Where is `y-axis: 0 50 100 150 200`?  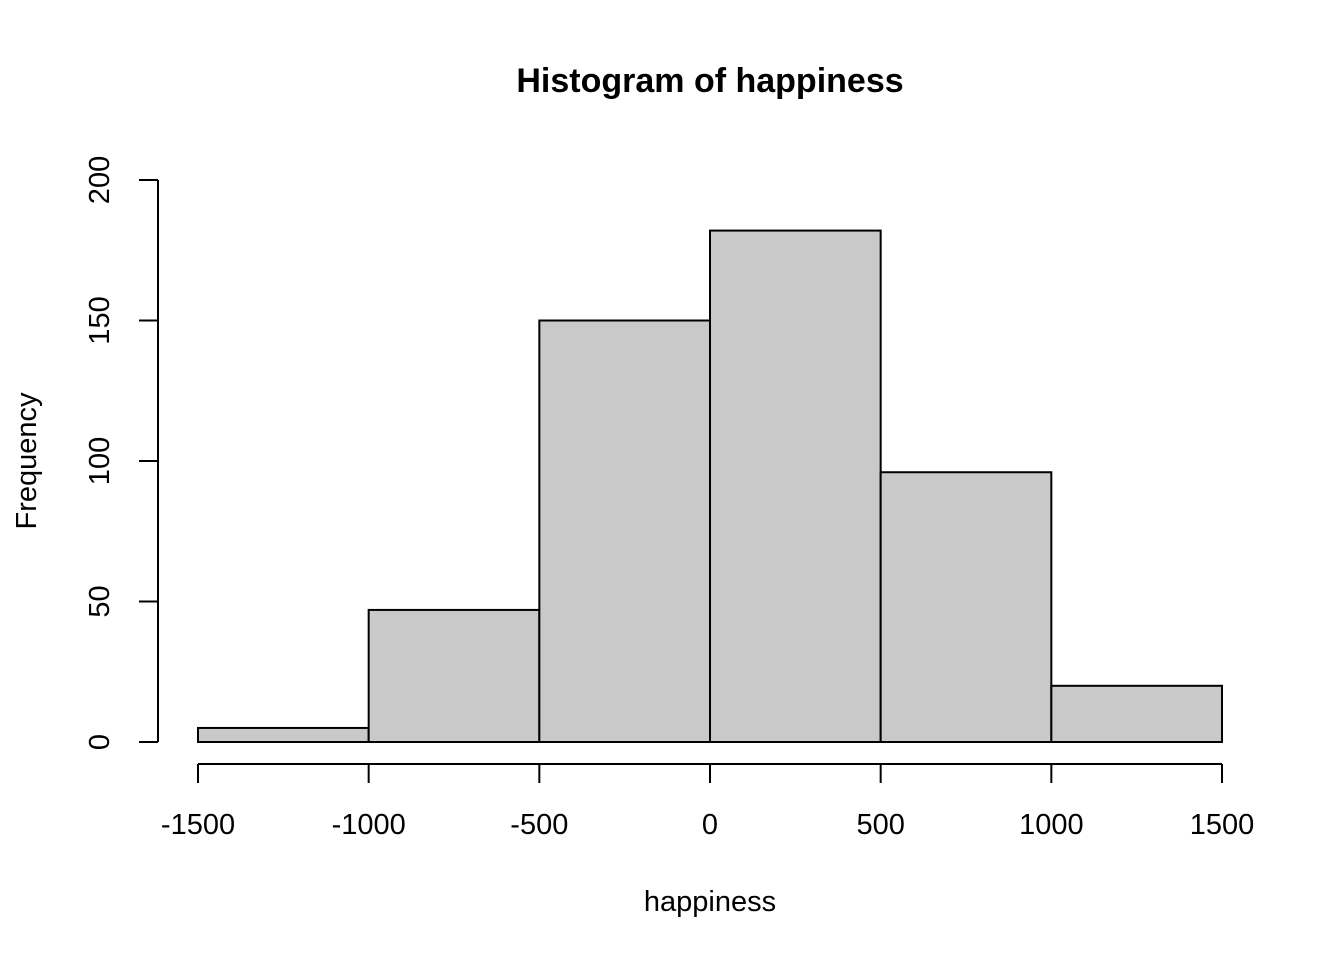 y-axis: 0 50 100 150 200 is located at coordinates (121, 453).